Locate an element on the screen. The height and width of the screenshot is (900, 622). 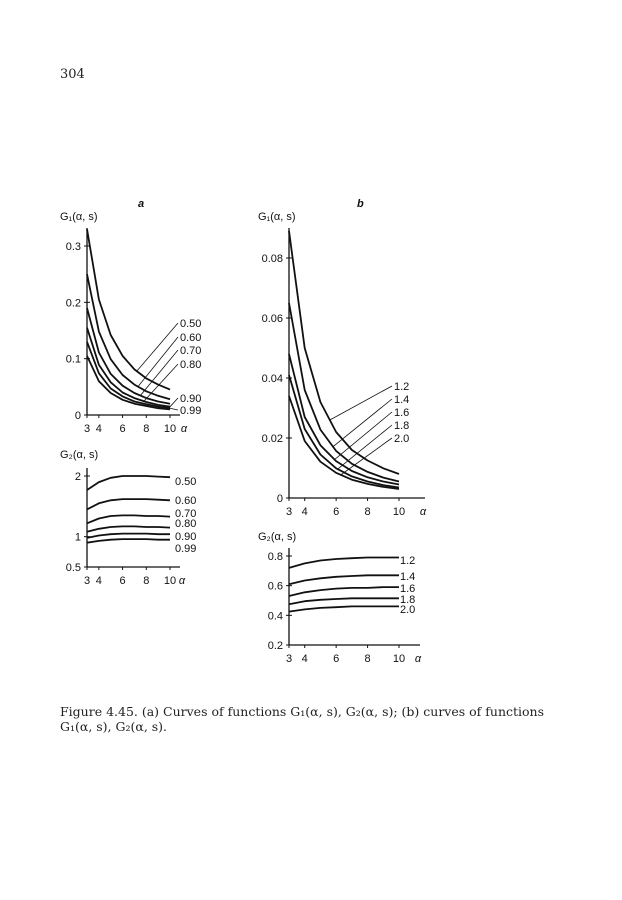
y-tick-label: 0.4 is located at coordinates (275, 616).